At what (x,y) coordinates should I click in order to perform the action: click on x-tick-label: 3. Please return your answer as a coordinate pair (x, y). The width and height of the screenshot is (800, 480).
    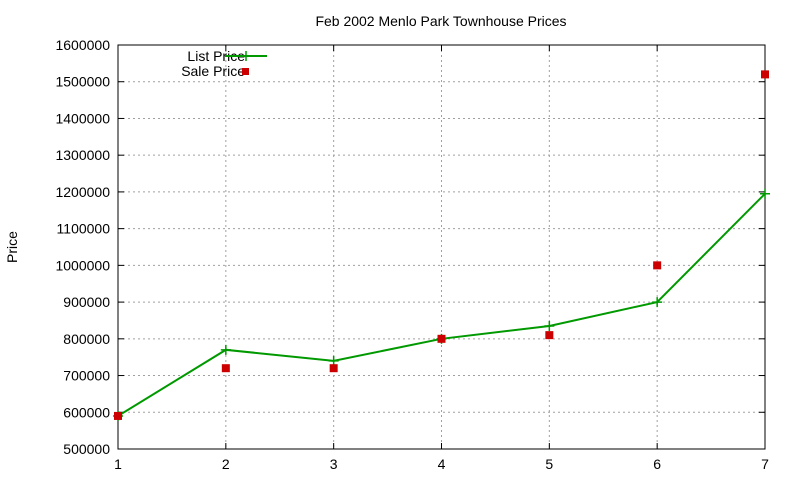
    Looking at the image, I should click on (334, 464).